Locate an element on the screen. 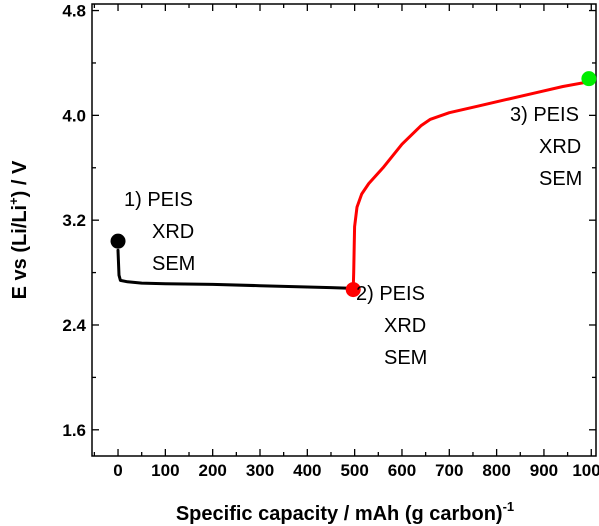 Image resolution: width=599 pixels, height=526 pixels. annotation-3-line: 3) PEIS is located at coordinates (544, 115).